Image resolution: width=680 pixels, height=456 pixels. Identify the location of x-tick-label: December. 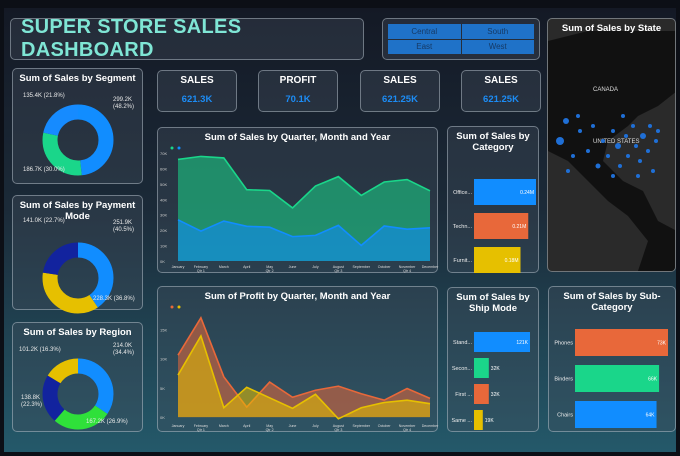
(430, 267).